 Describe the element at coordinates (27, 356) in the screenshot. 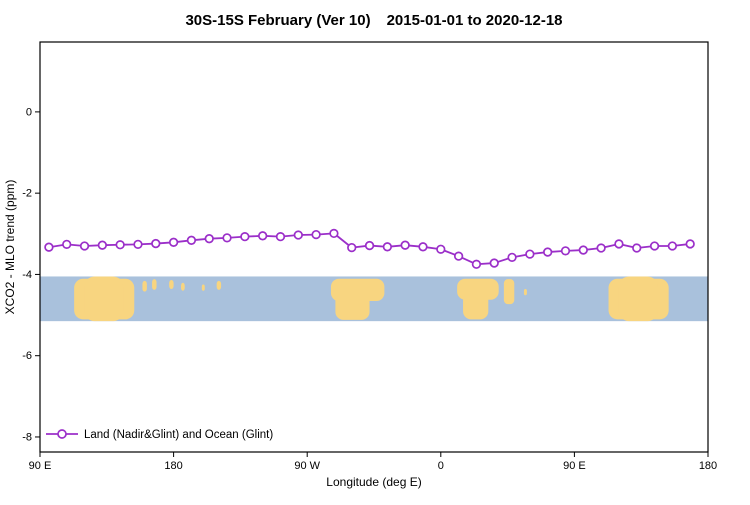

I see `y-tick-label: -6` at that location.